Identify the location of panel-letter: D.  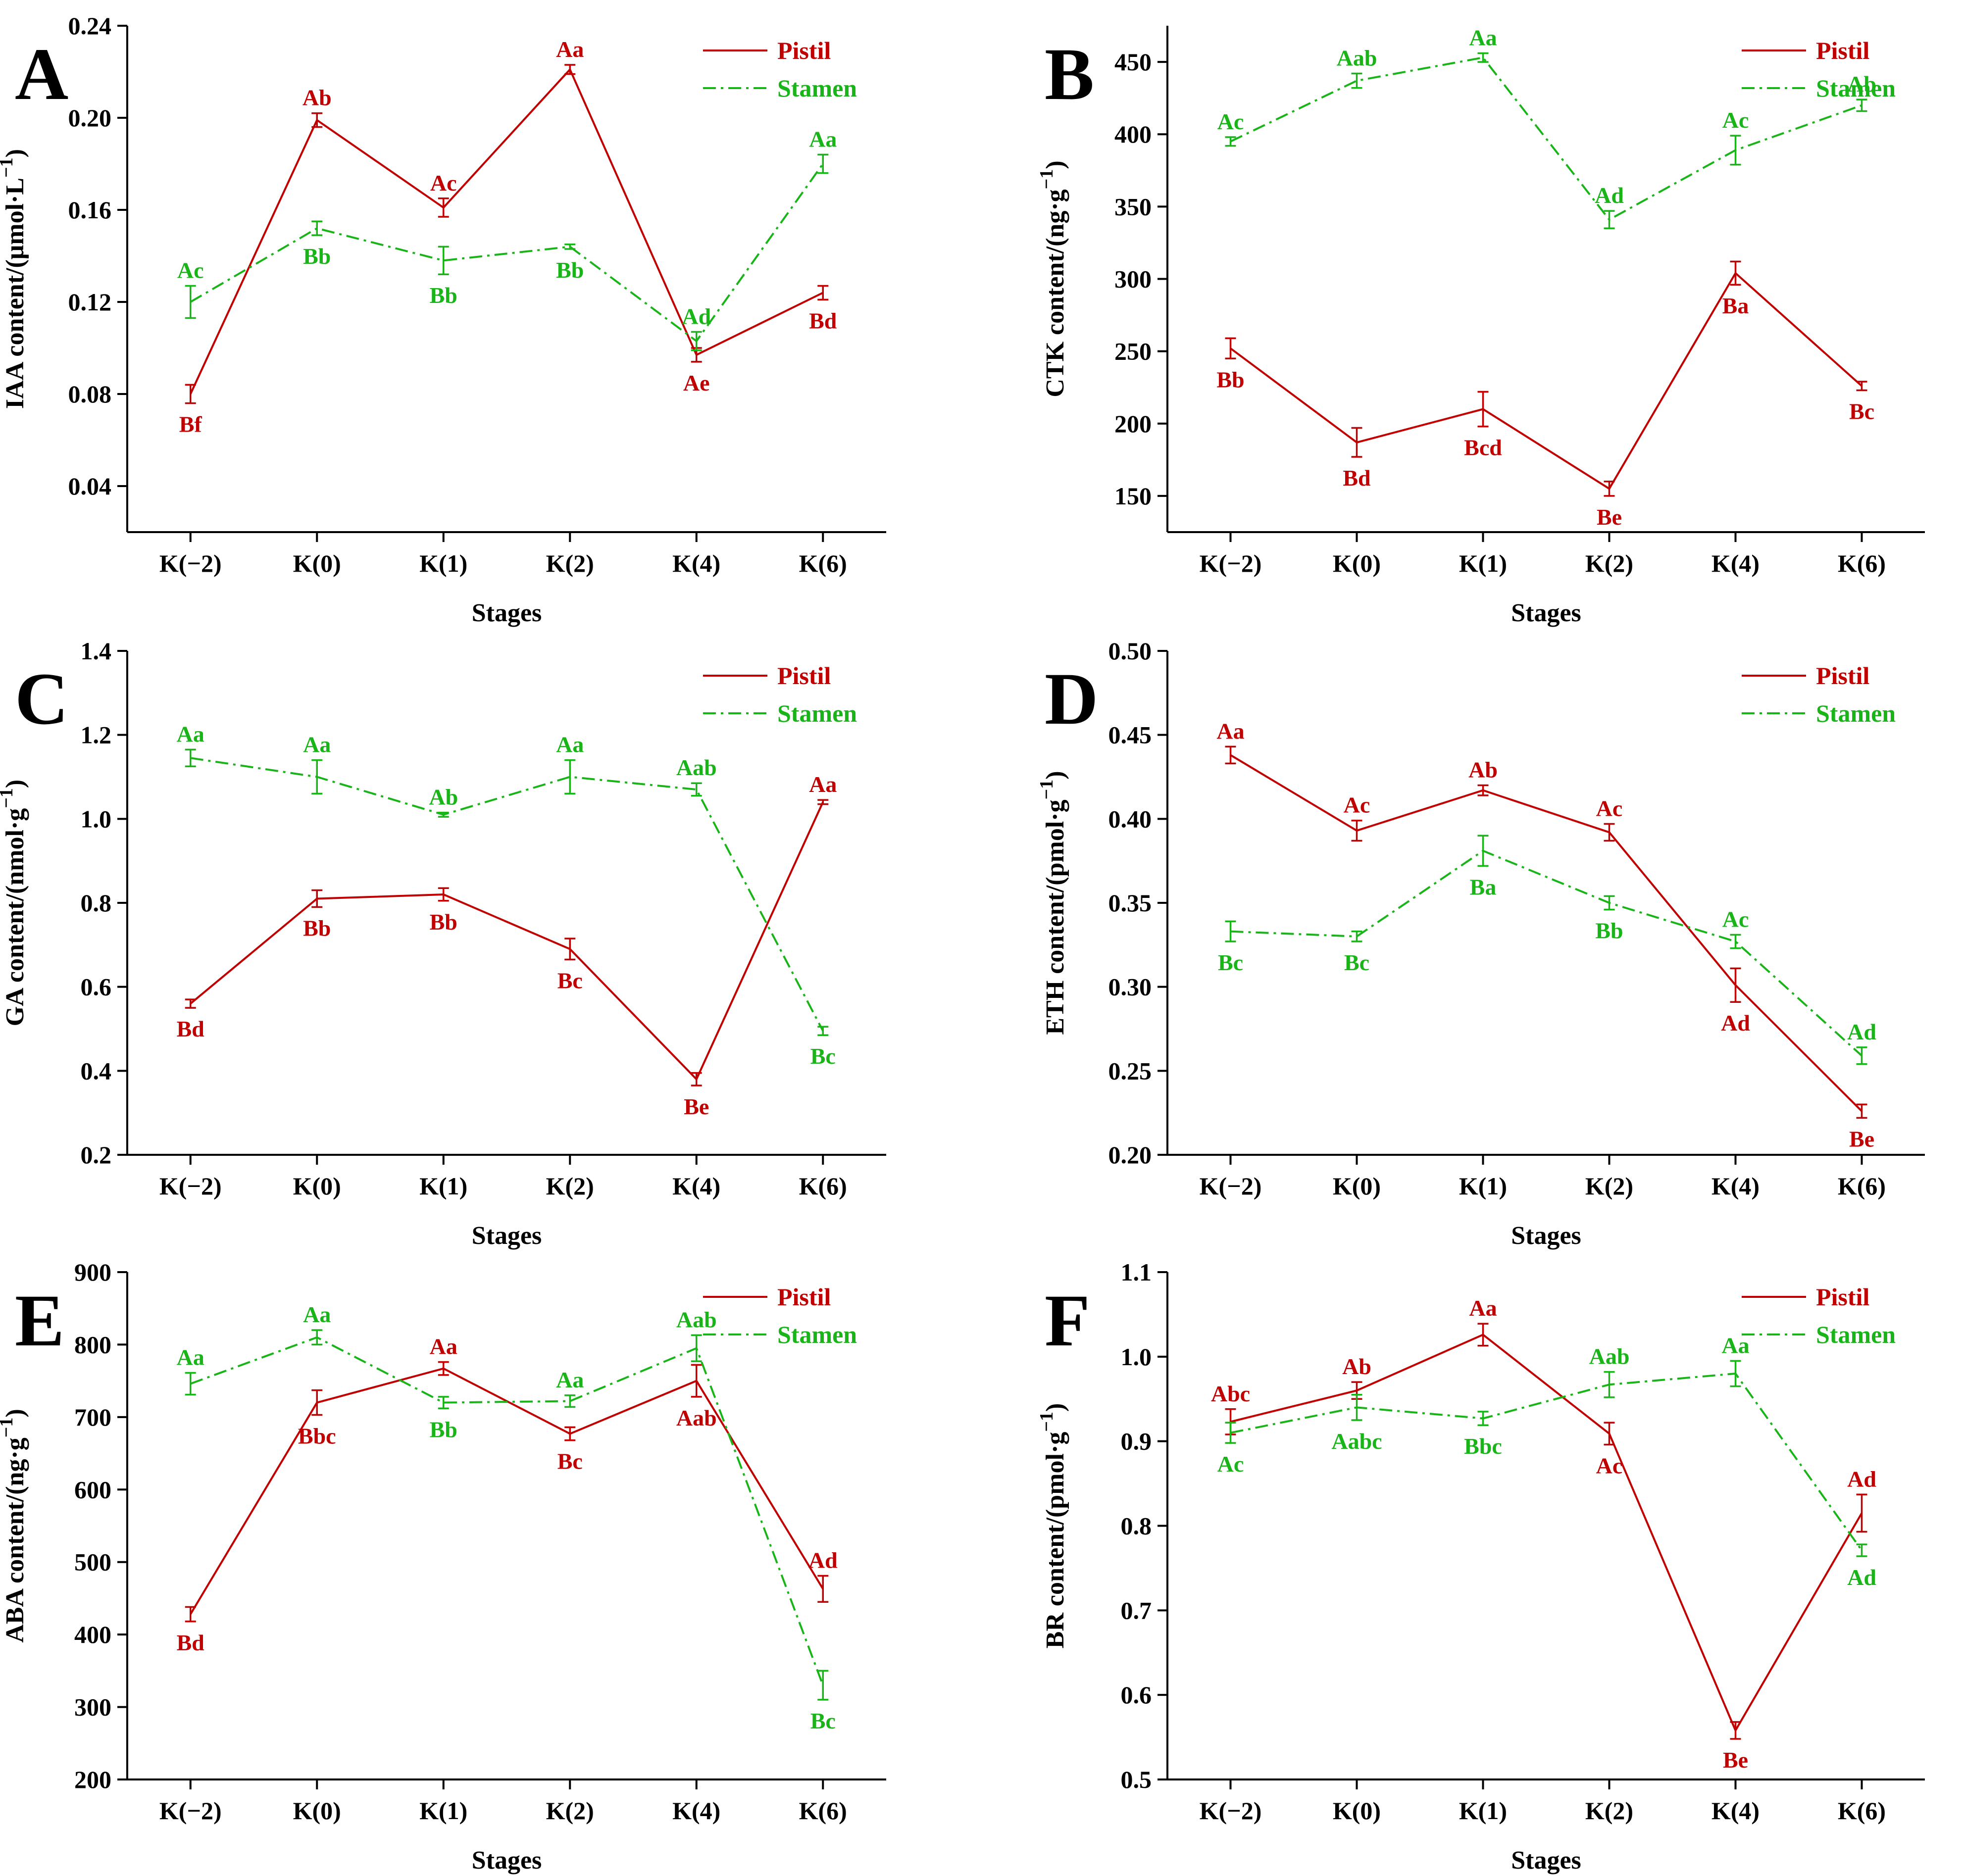
(1071, 699).